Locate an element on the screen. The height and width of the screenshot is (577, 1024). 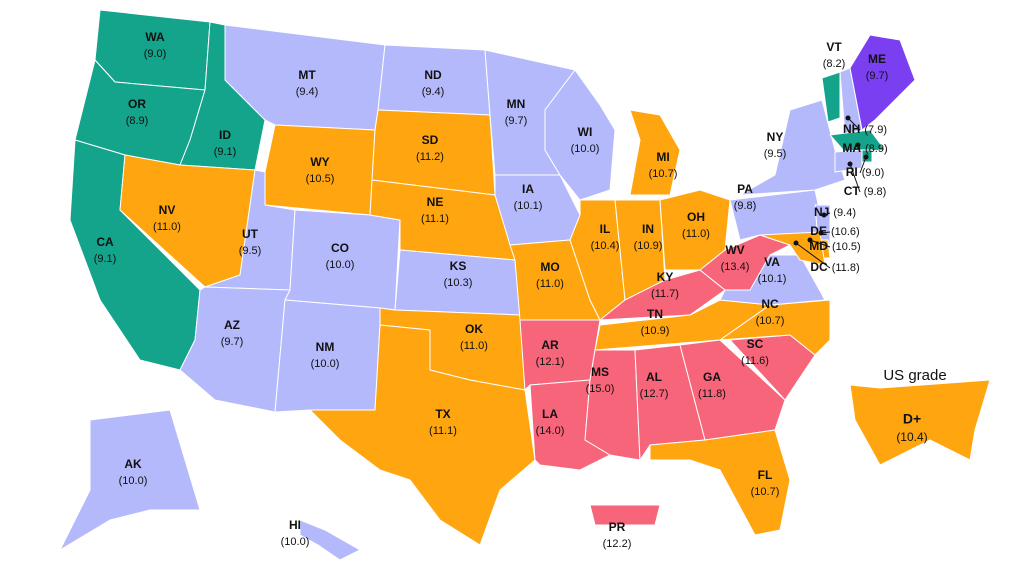
state-abbr: NV is located at coordinates (167, 210).